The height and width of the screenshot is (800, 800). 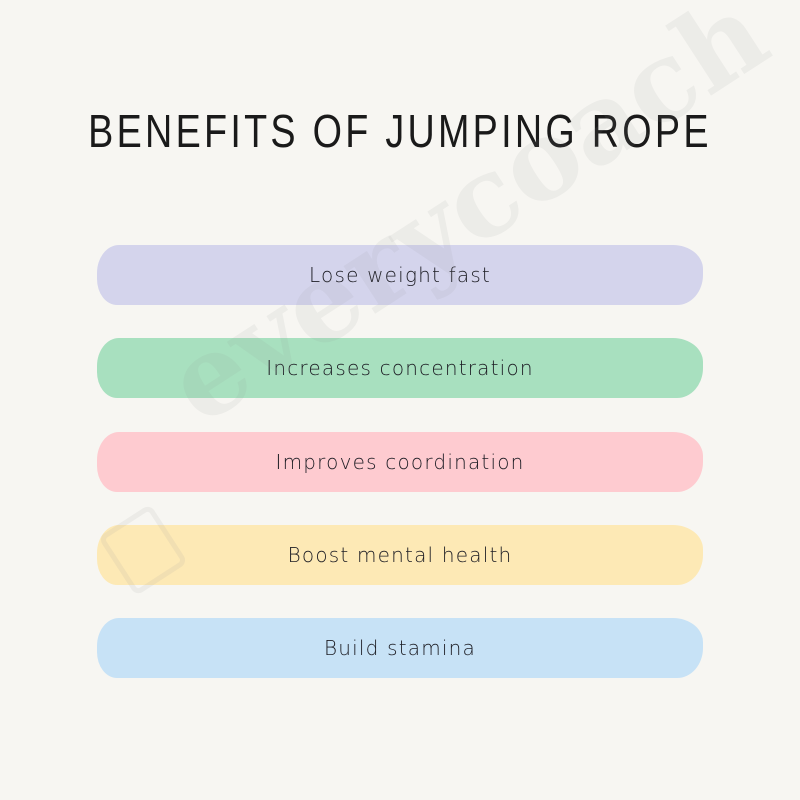 I want to click on benefit-item-4: Boost mental health, so click(x=400, y=555).